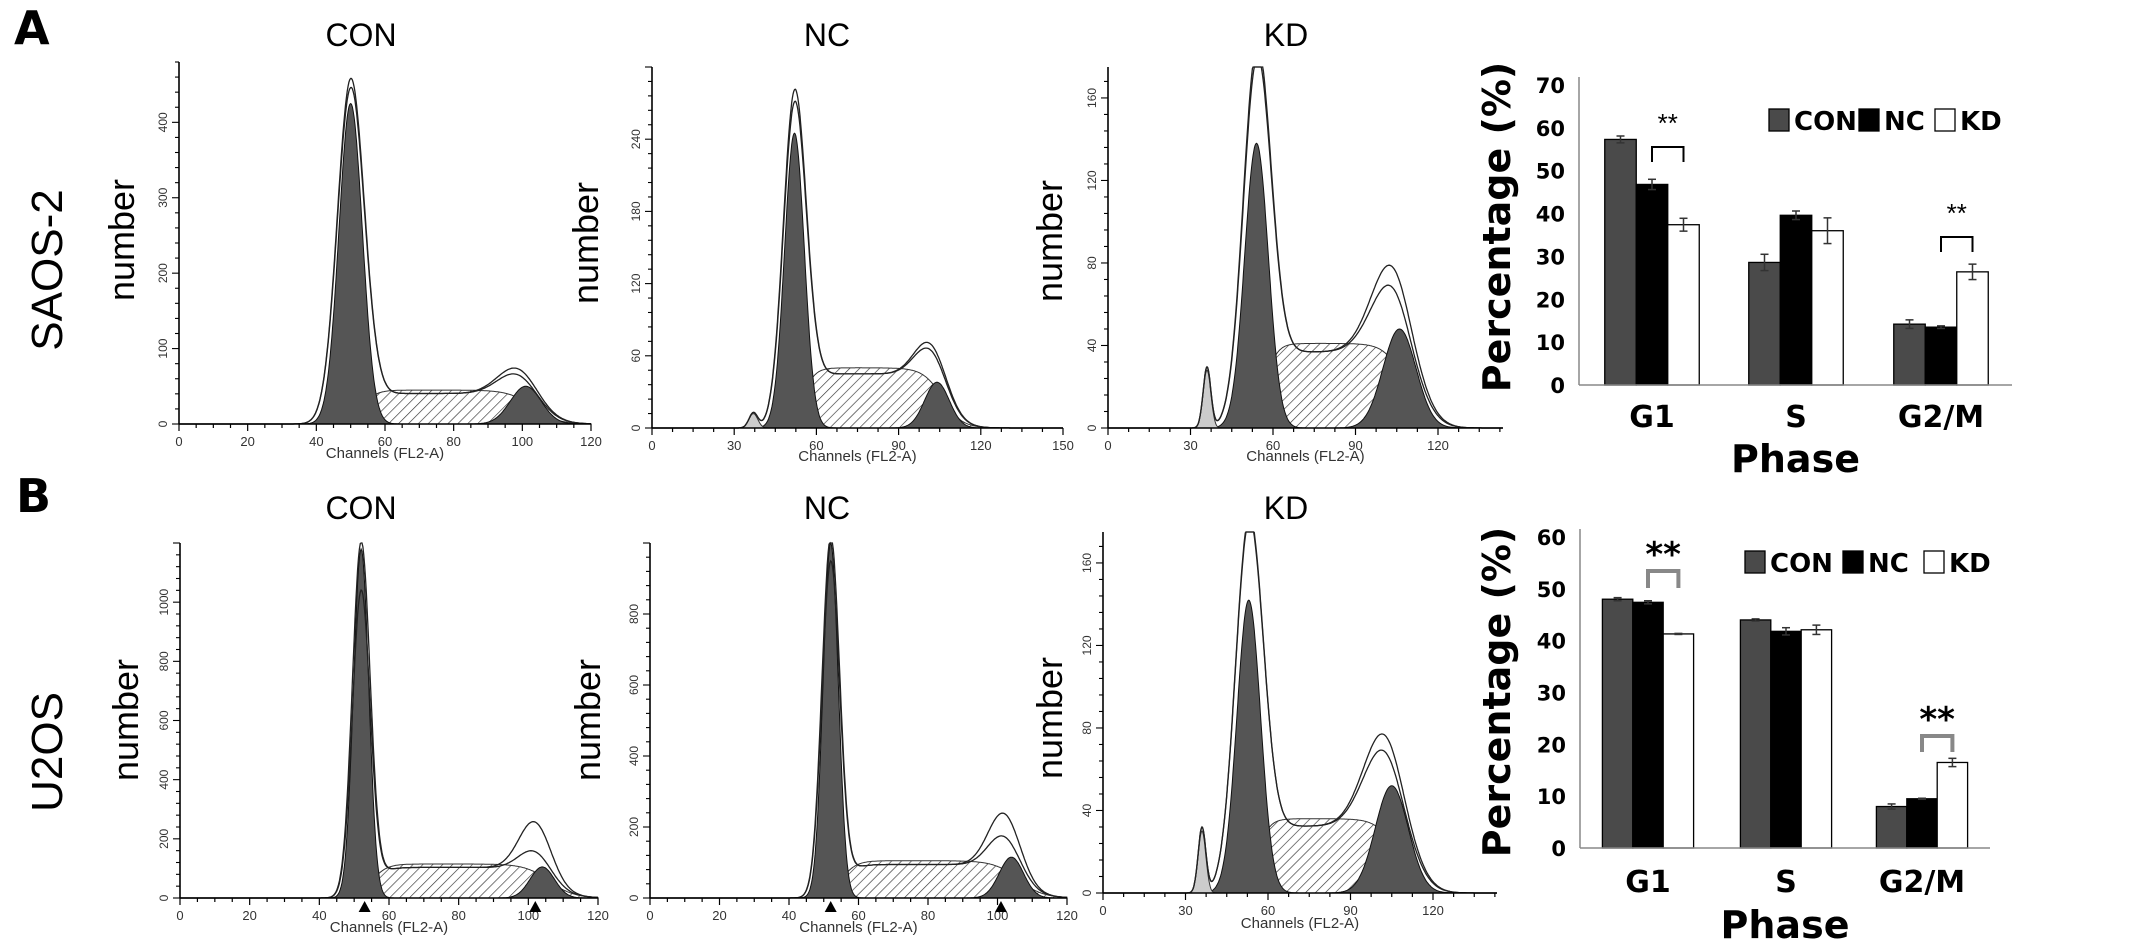  What do you see at coordinates (636, 211) in the screenshot?
I see `y-tick-label: 180` at bounding box center [636, 211].